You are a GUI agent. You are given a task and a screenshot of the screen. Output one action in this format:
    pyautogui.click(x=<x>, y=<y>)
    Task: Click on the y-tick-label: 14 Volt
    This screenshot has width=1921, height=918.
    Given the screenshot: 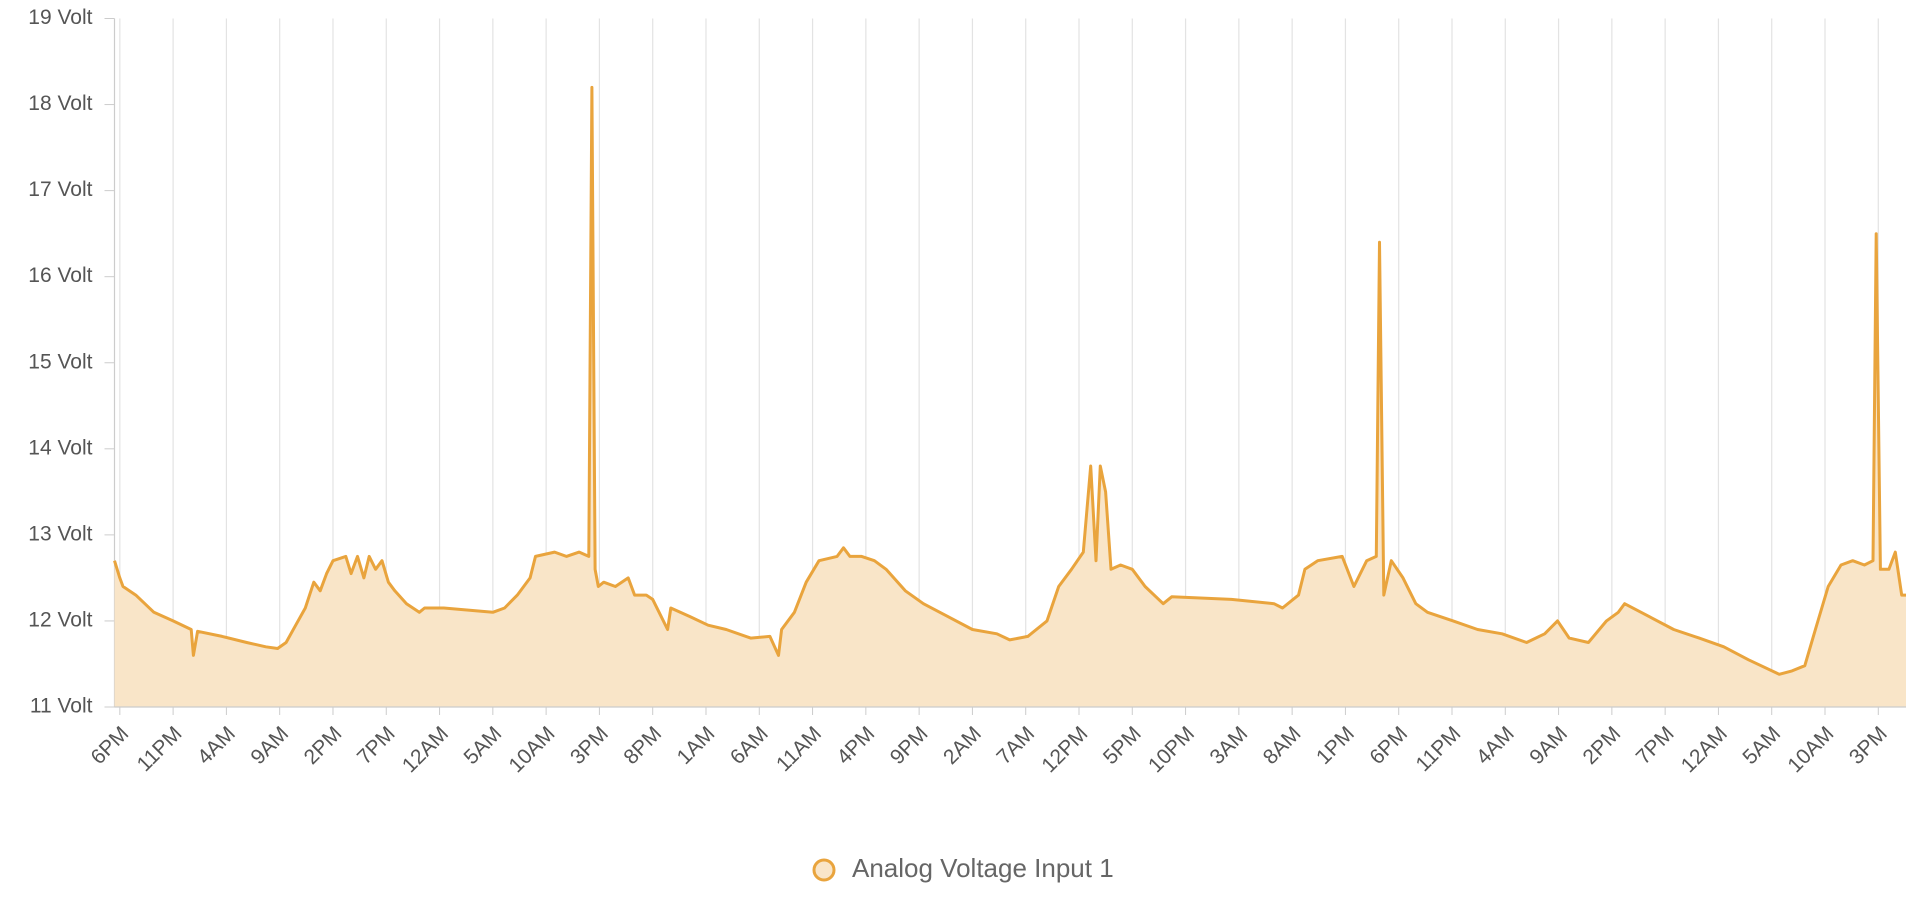 What is the action you would take?
    pyautogui.click(x=60, y=447)
    